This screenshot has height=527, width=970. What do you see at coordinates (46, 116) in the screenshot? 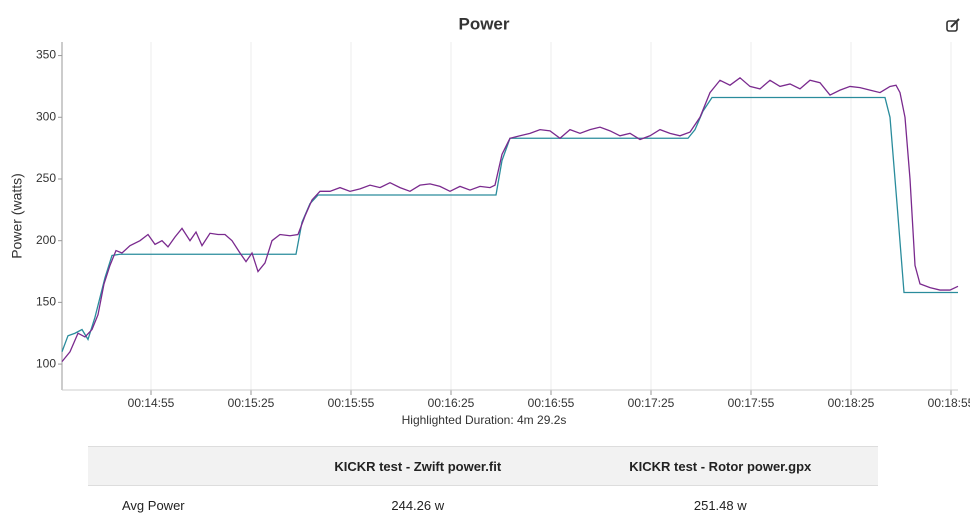
I see `y-tick-label: 300` at bounding box center [46, 116].